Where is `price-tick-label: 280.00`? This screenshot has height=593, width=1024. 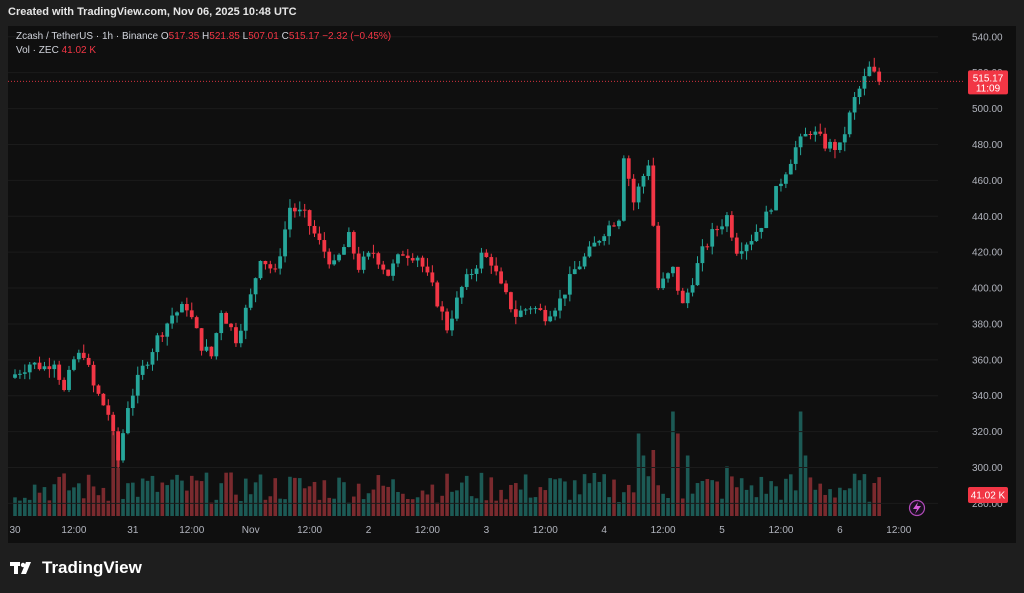 price-tick-label: 280.00 is located at coordinates (987, 504).